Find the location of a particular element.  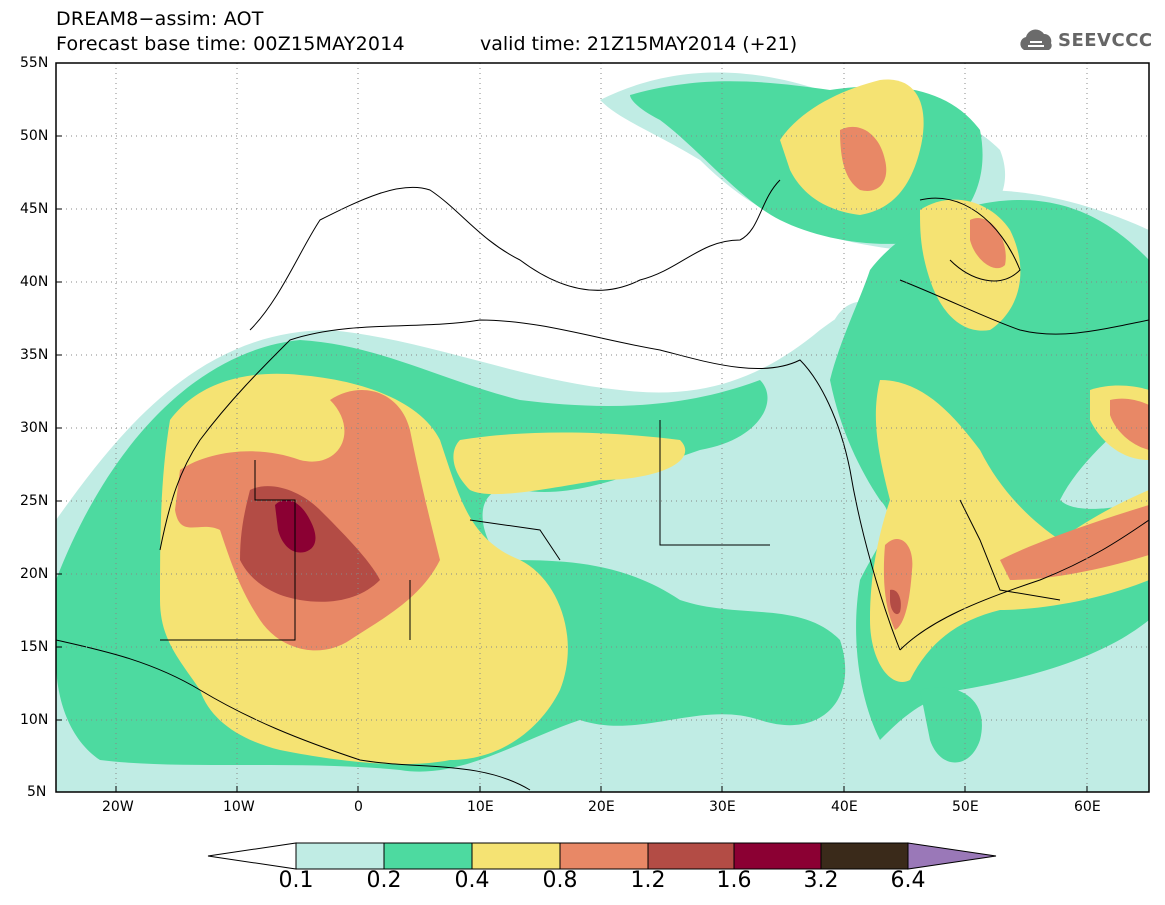

lat-tick: 5N is located at coordinates (37, 792).